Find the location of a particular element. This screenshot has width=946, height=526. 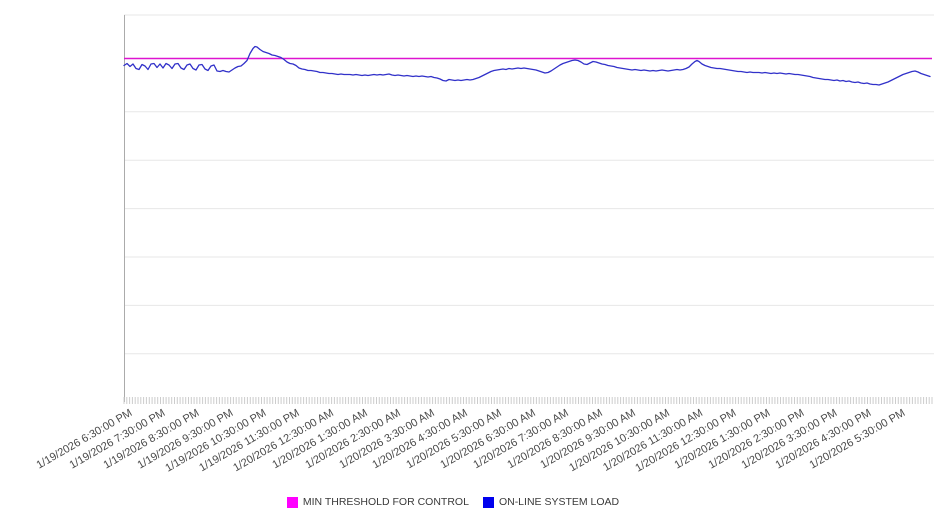

series-line-group is located at coordinates (527, 65).